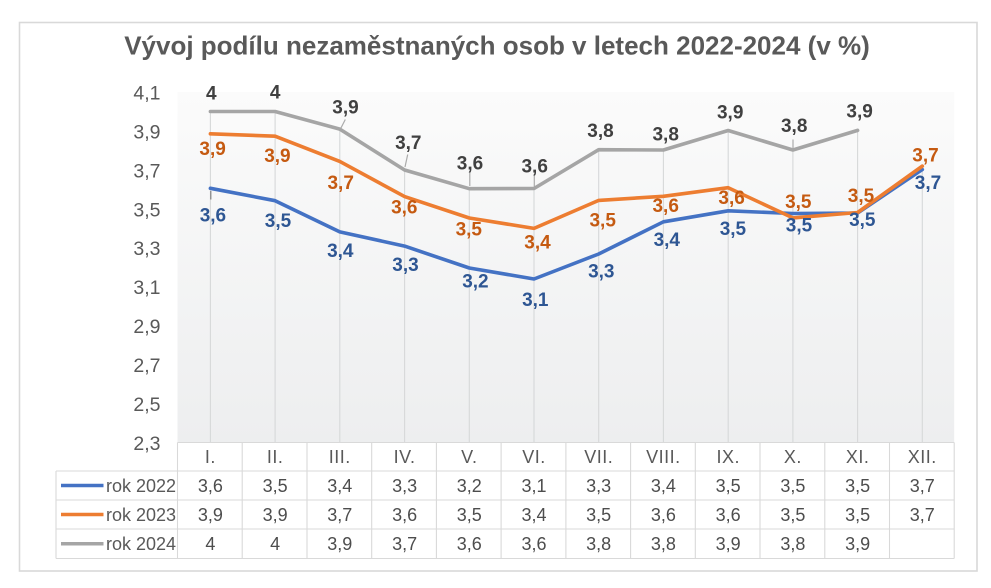  What do you see at coordinates (340, 457) in the screenshot?
I see `svg-text: III.` at bounding box center [340, 457].